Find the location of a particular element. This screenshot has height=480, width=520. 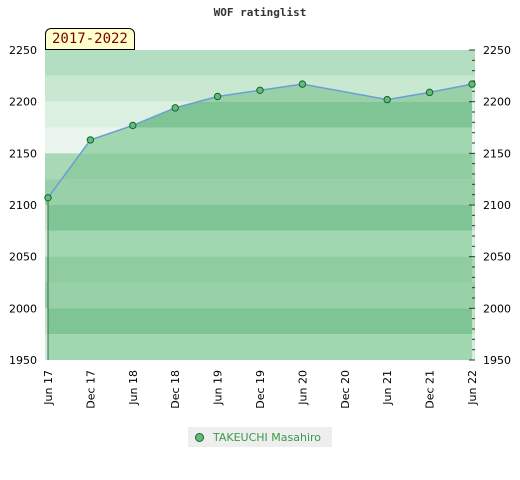

x-tick-label: Jun 22 is located at coordinates (472, 388).